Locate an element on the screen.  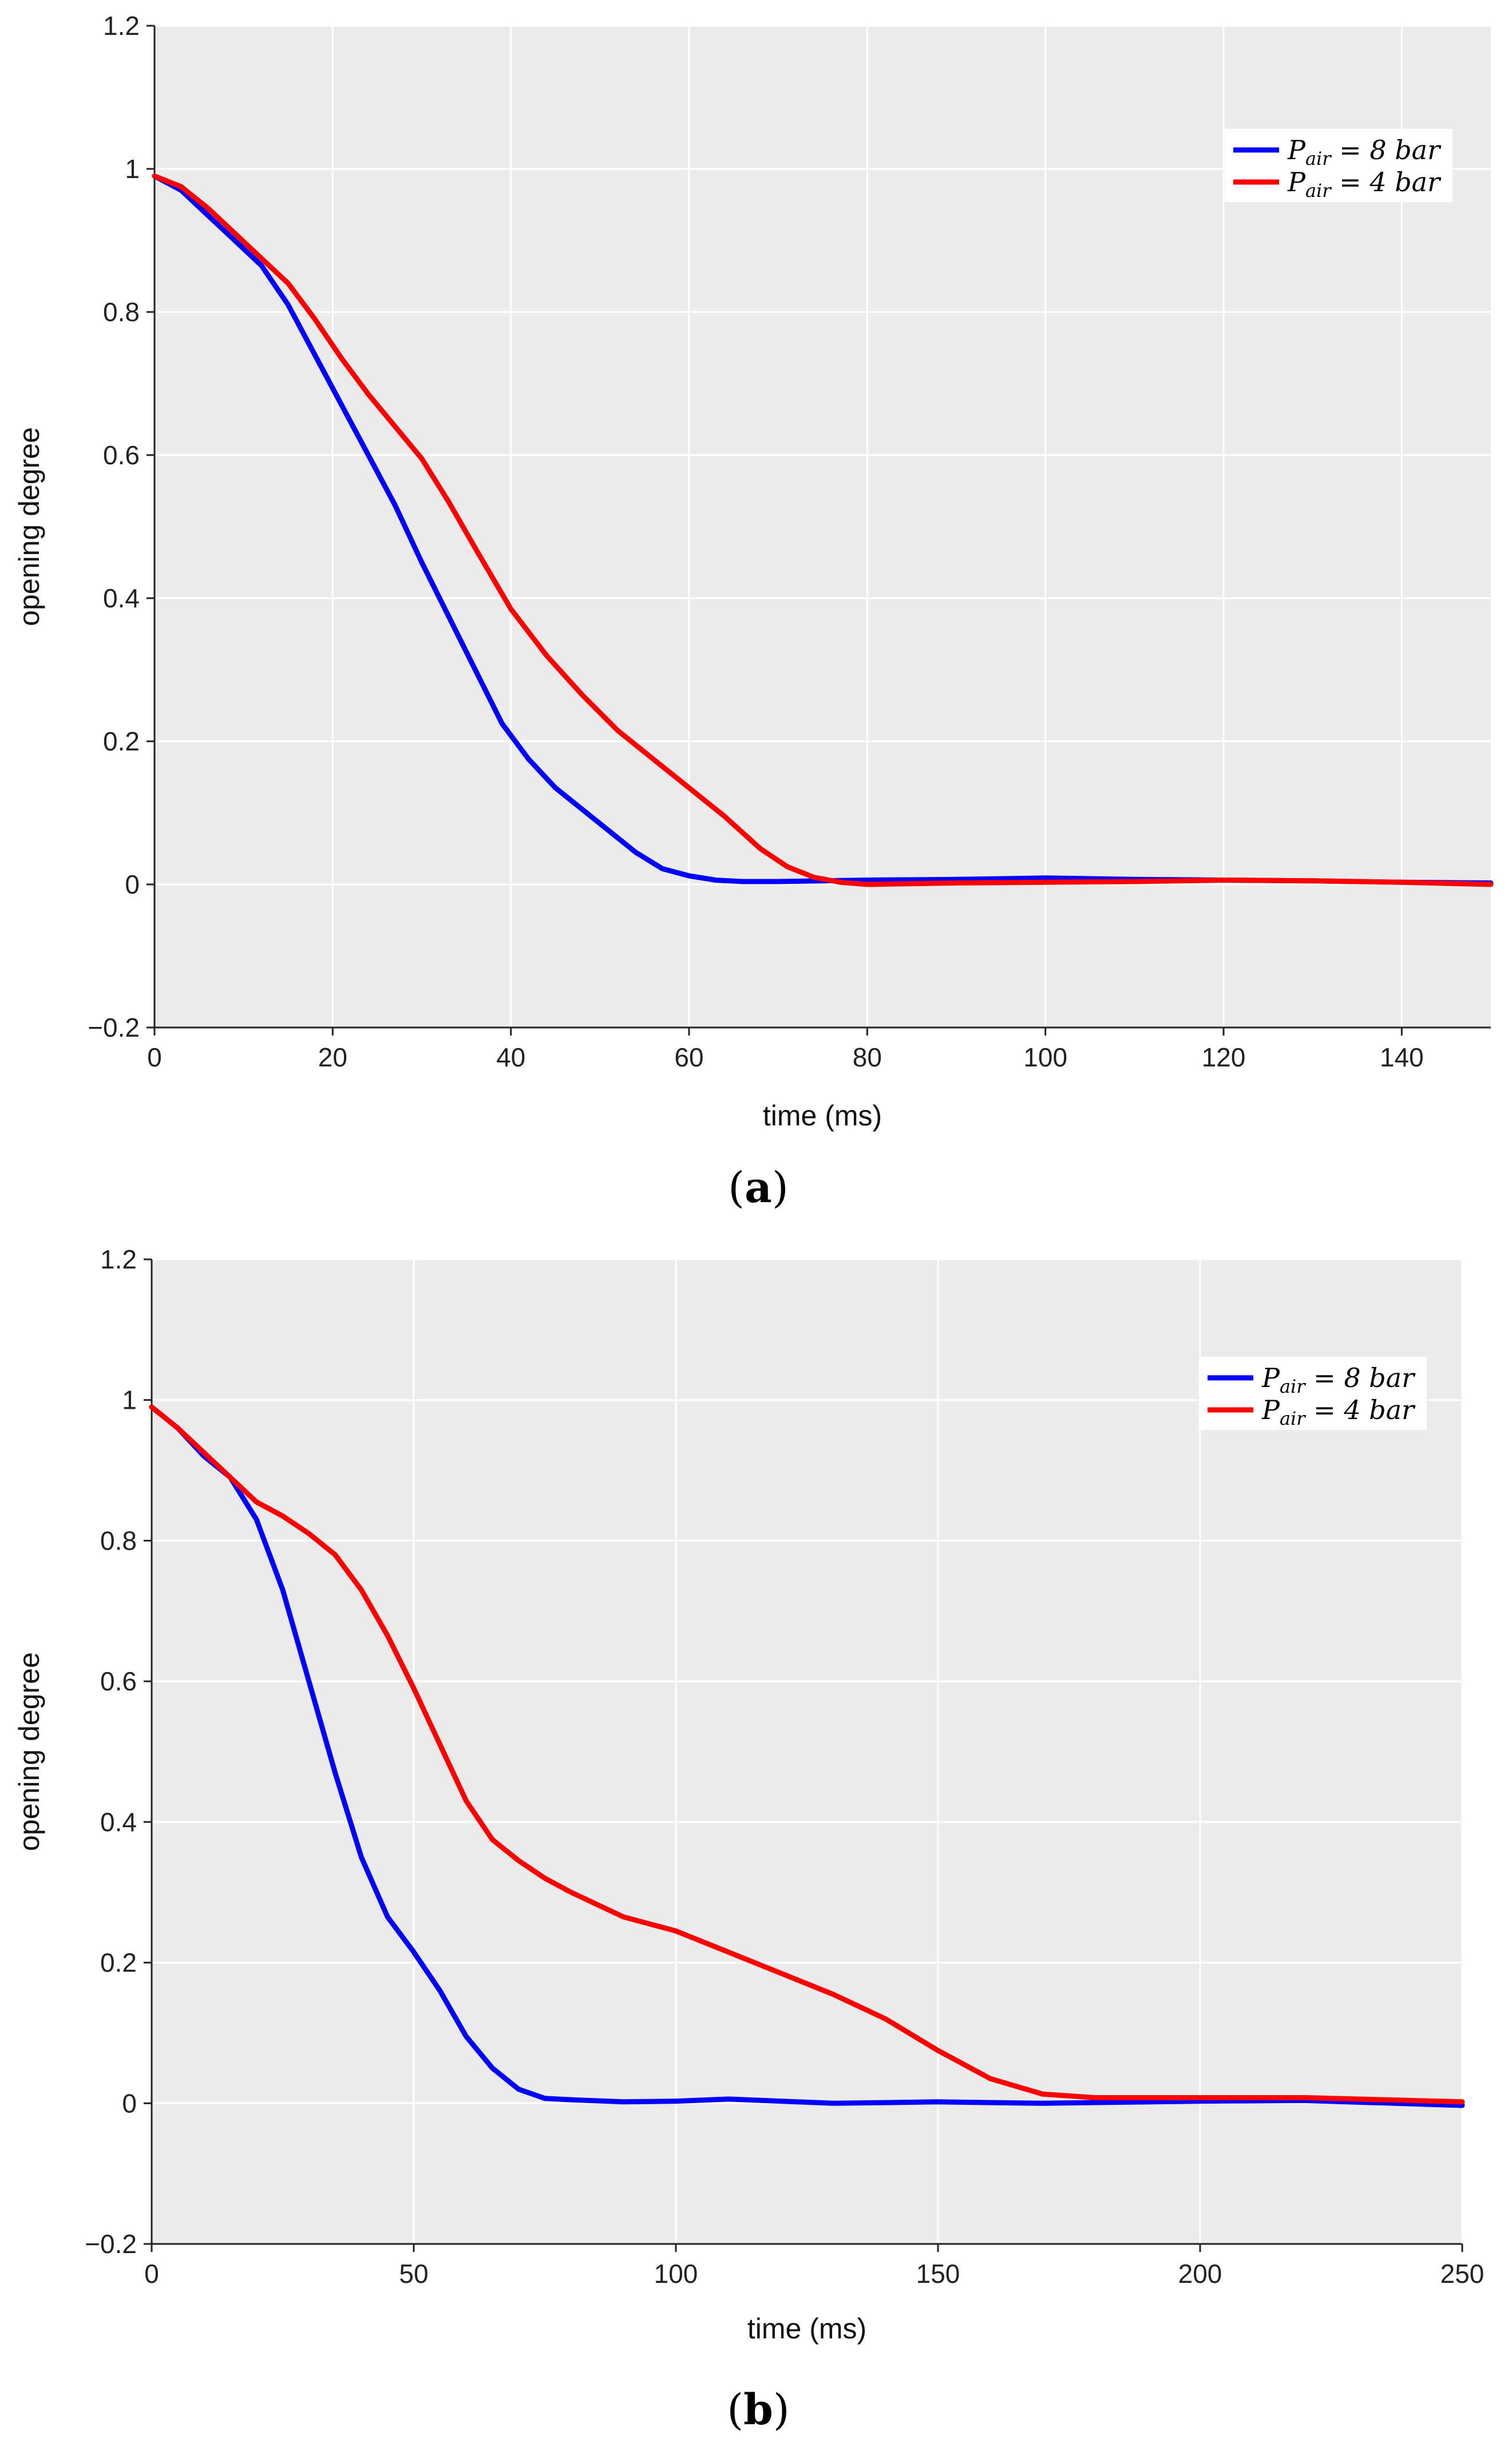
x-tick-label: 150 is located at coordinates (938, 2274).